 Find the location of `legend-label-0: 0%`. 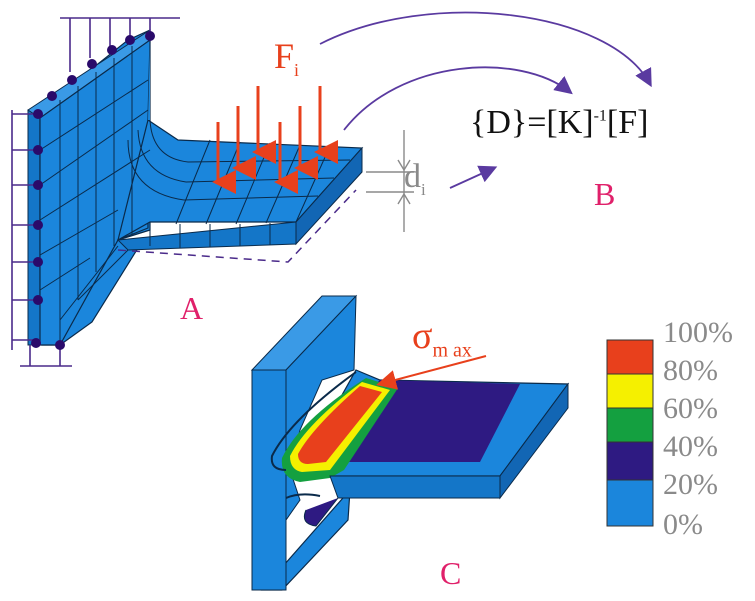

legend-label-0: 0% is located at coordinates (683, 524).